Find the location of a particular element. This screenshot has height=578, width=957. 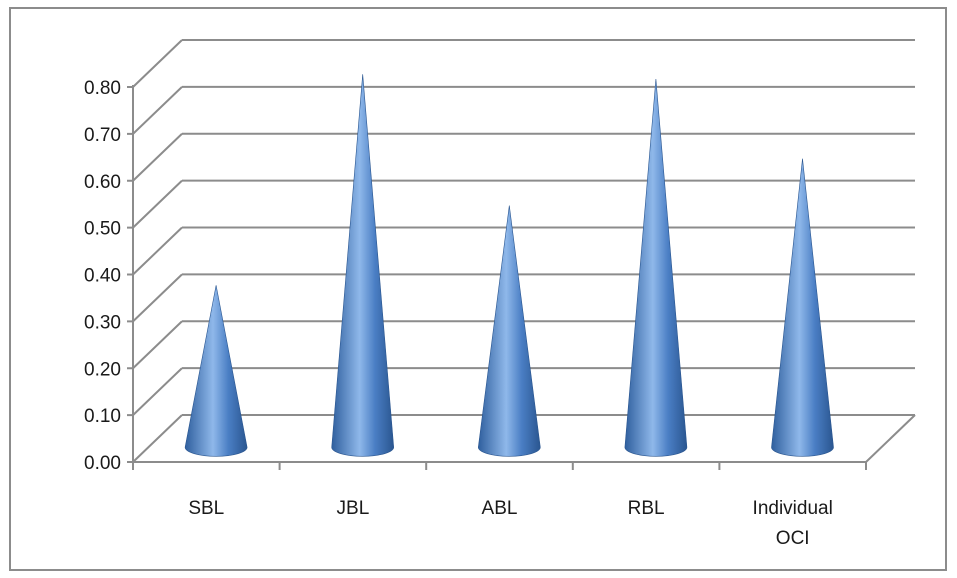

cone-bar-individual-oci is located at coordinates (802, 307).